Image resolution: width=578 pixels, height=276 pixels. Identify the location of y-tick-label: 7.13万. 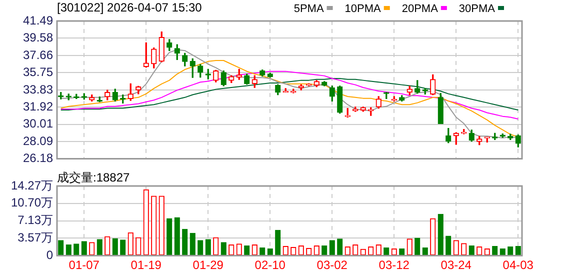
(35, 220).